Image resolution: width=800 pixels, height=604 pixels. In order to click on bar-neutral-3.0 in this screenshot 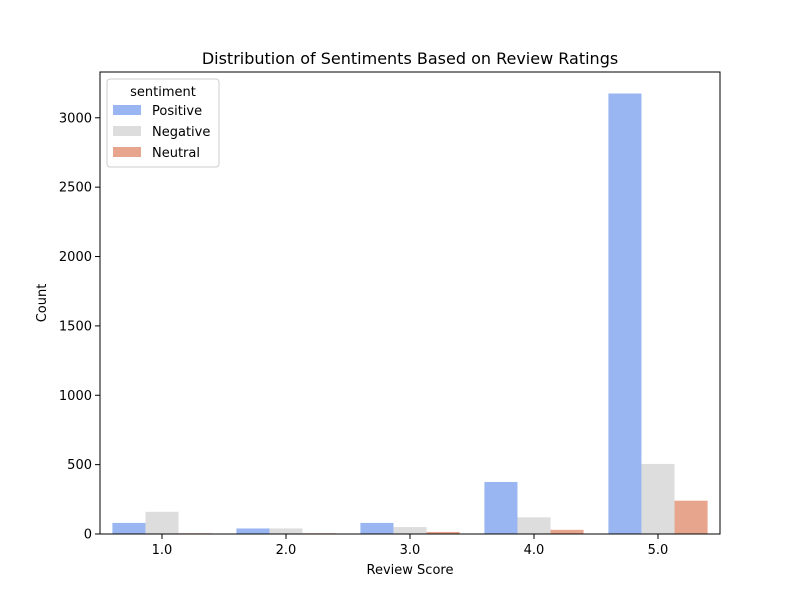, I will do `click(443, 532)`.